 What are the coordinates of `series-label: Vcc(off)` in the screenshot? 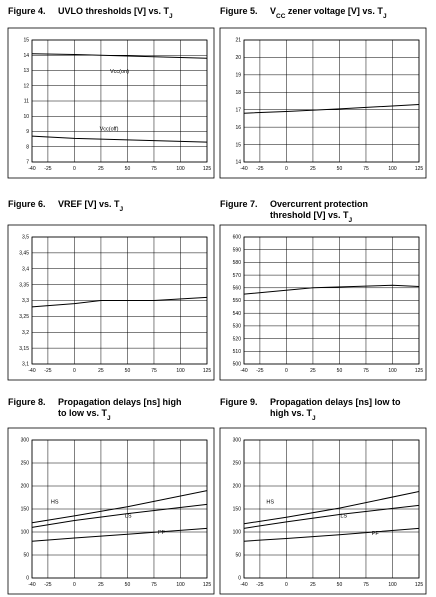 It's located at (109, 129).